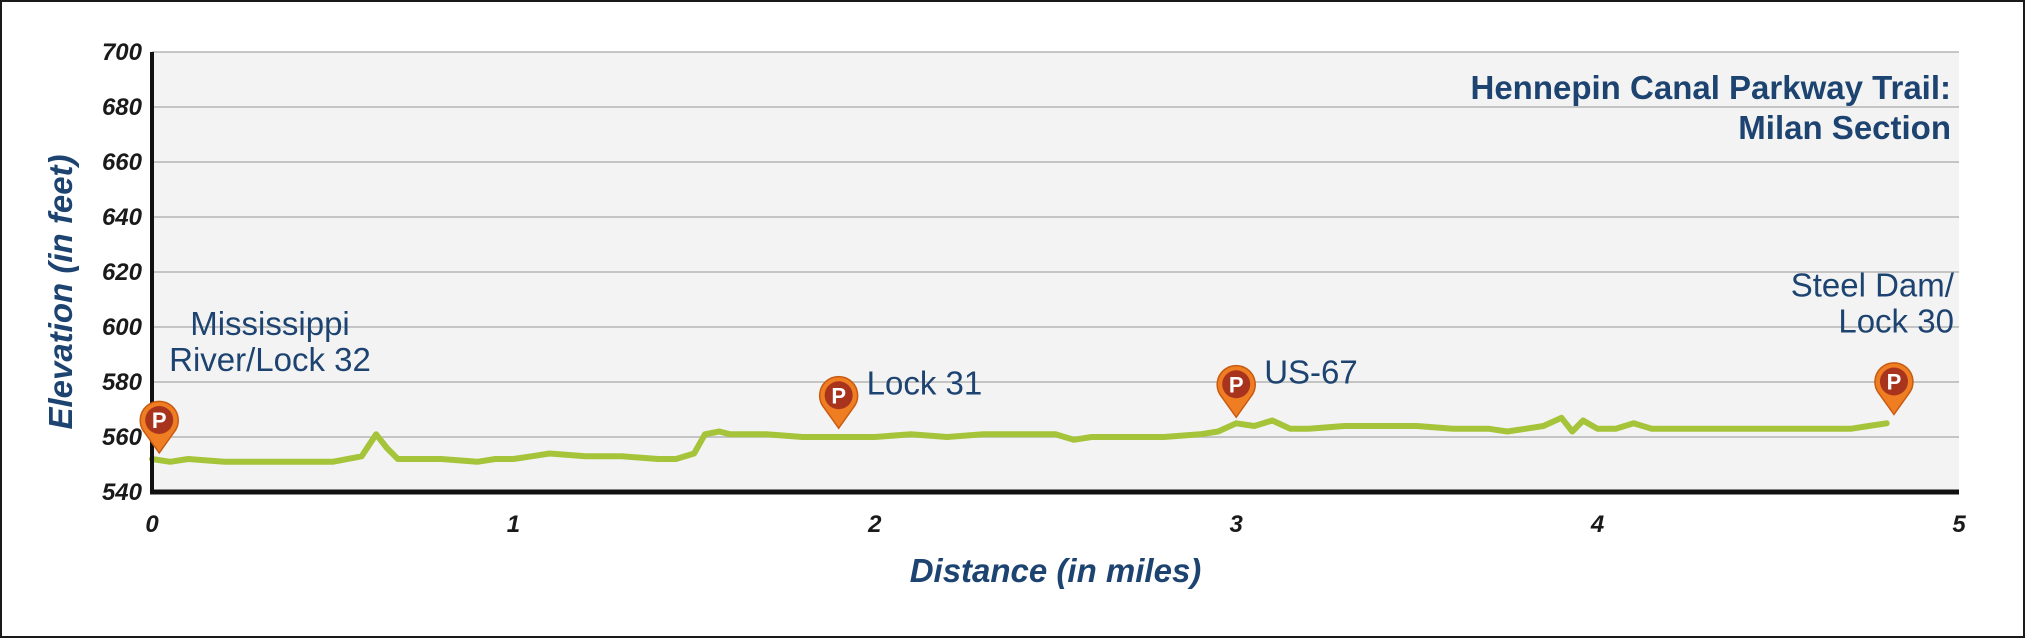  I want to click on x-tick-label: 5, so click(1959, 524).